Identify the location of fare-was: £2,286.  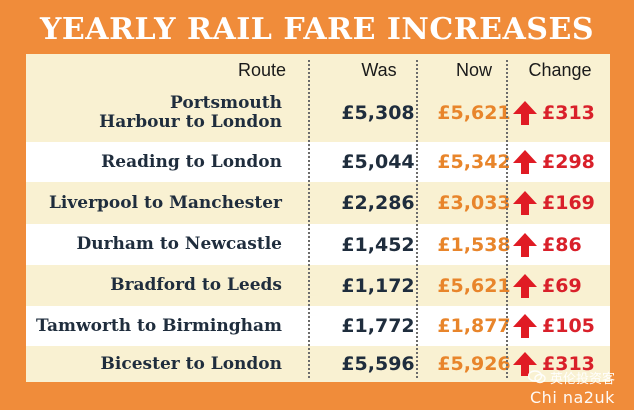
(378, 203).